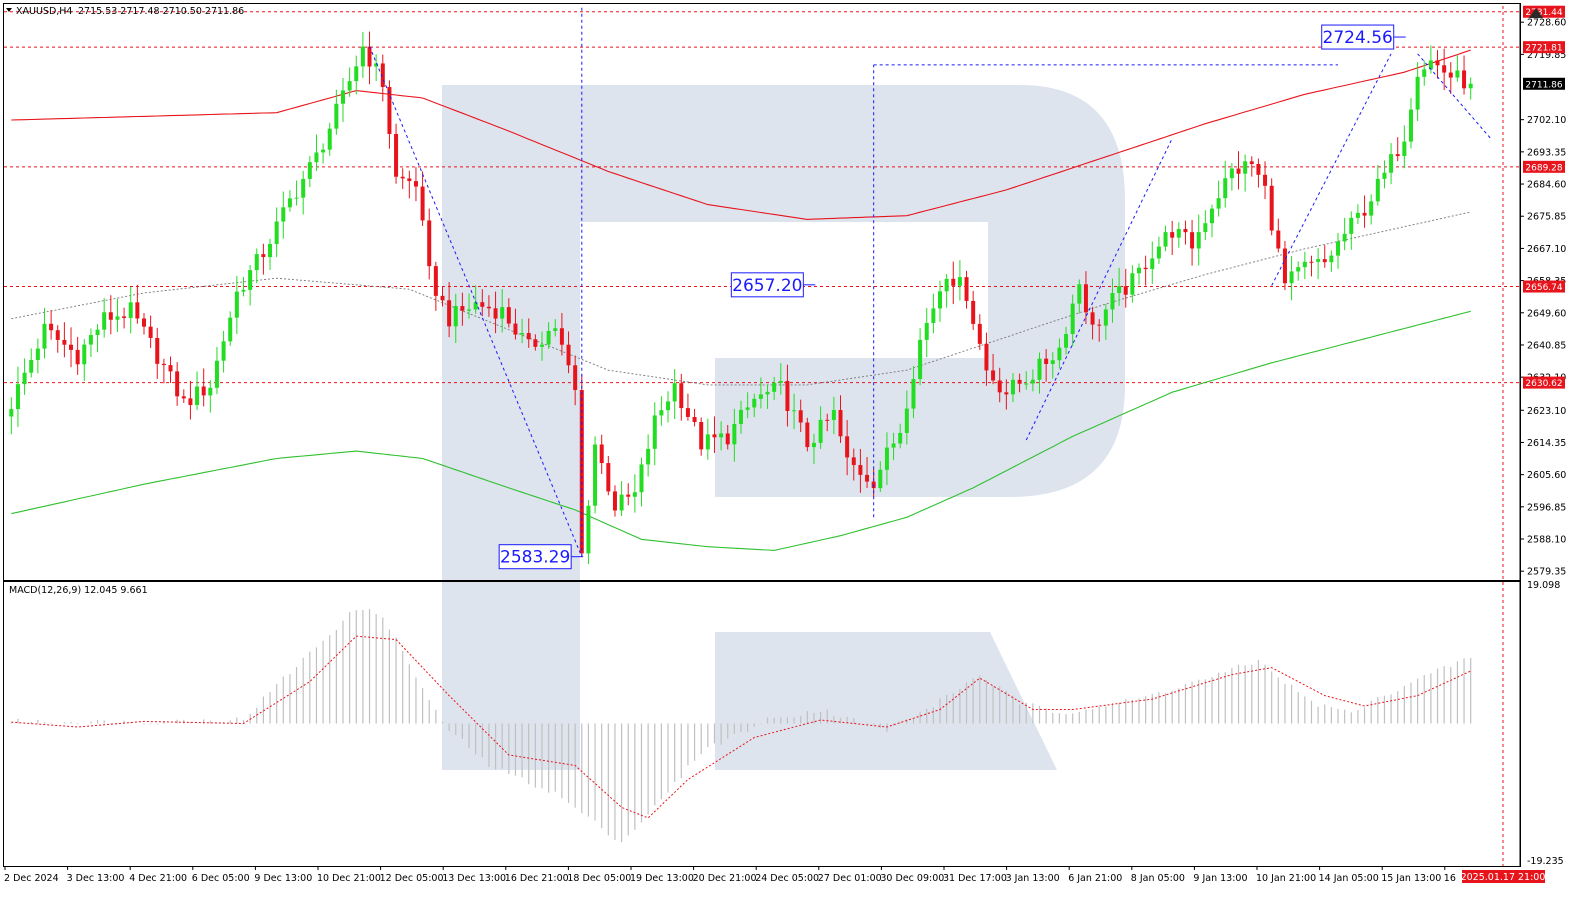  Describe the element at coordinates (537, 878) in the screenshot. I see `time-tick-label: 16 Dec 21:00` at that location.